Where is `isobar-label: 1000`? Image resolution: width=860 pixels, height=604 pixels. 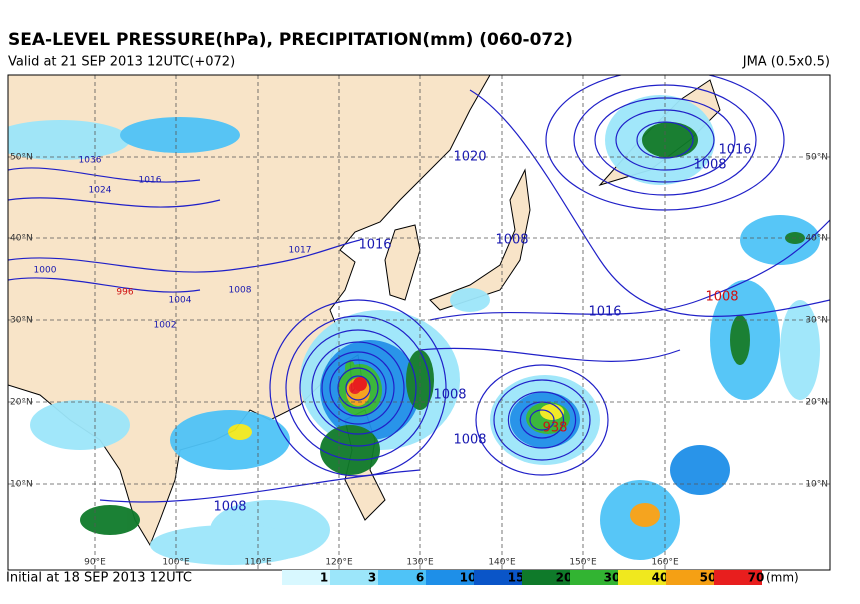 isobar-label: 1000 is located at coordinates (45, 271).